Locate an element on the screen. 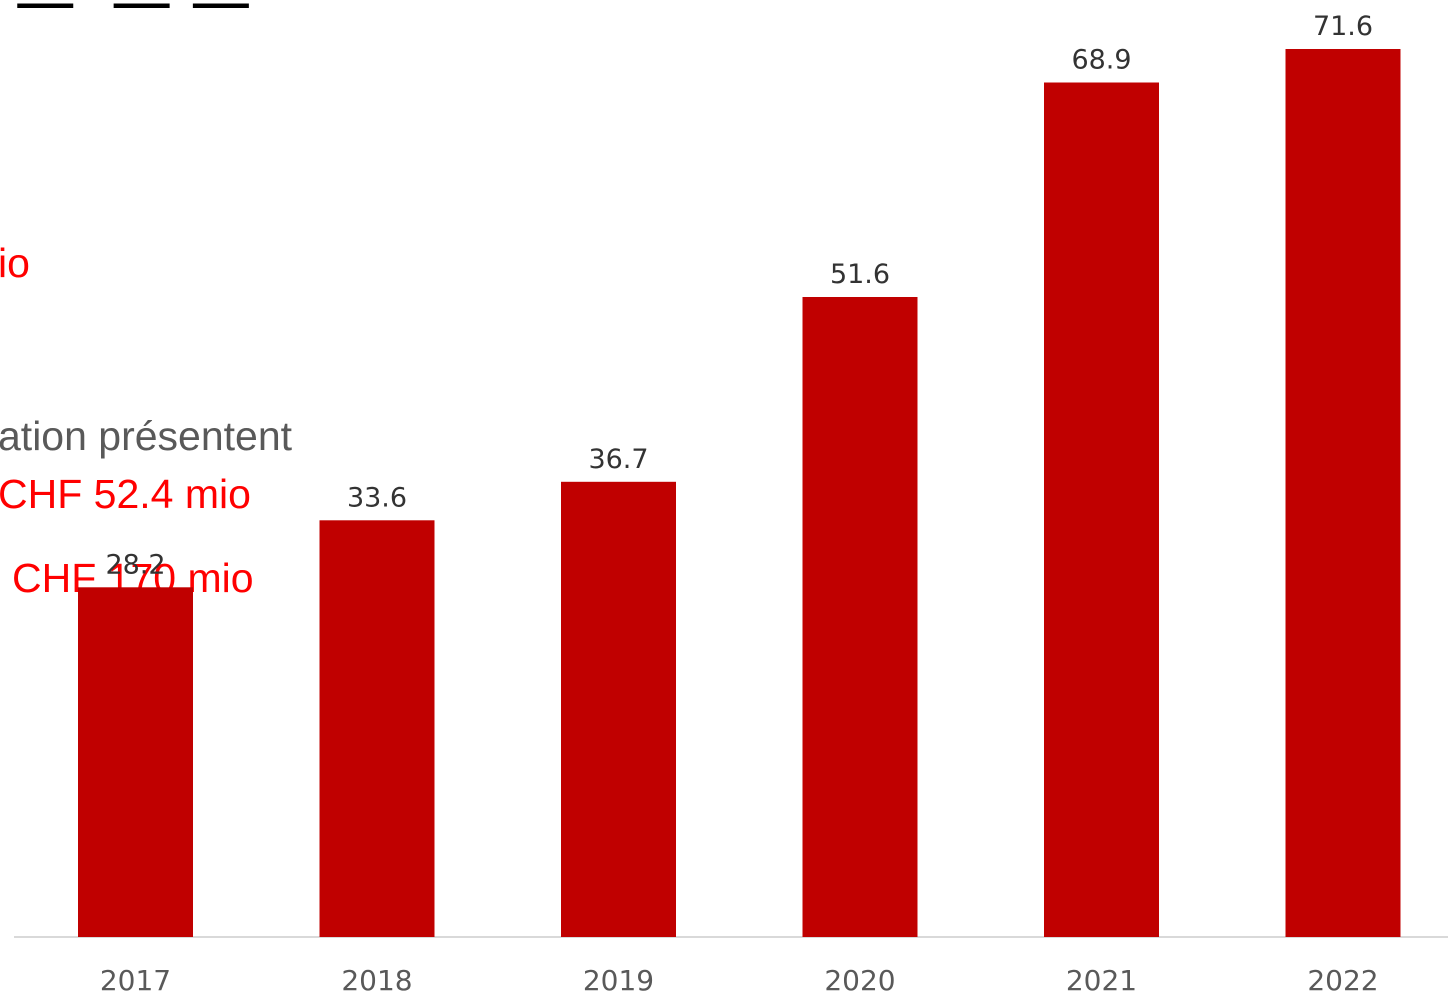  bar-2022 is located at coordinates (1343, 493).